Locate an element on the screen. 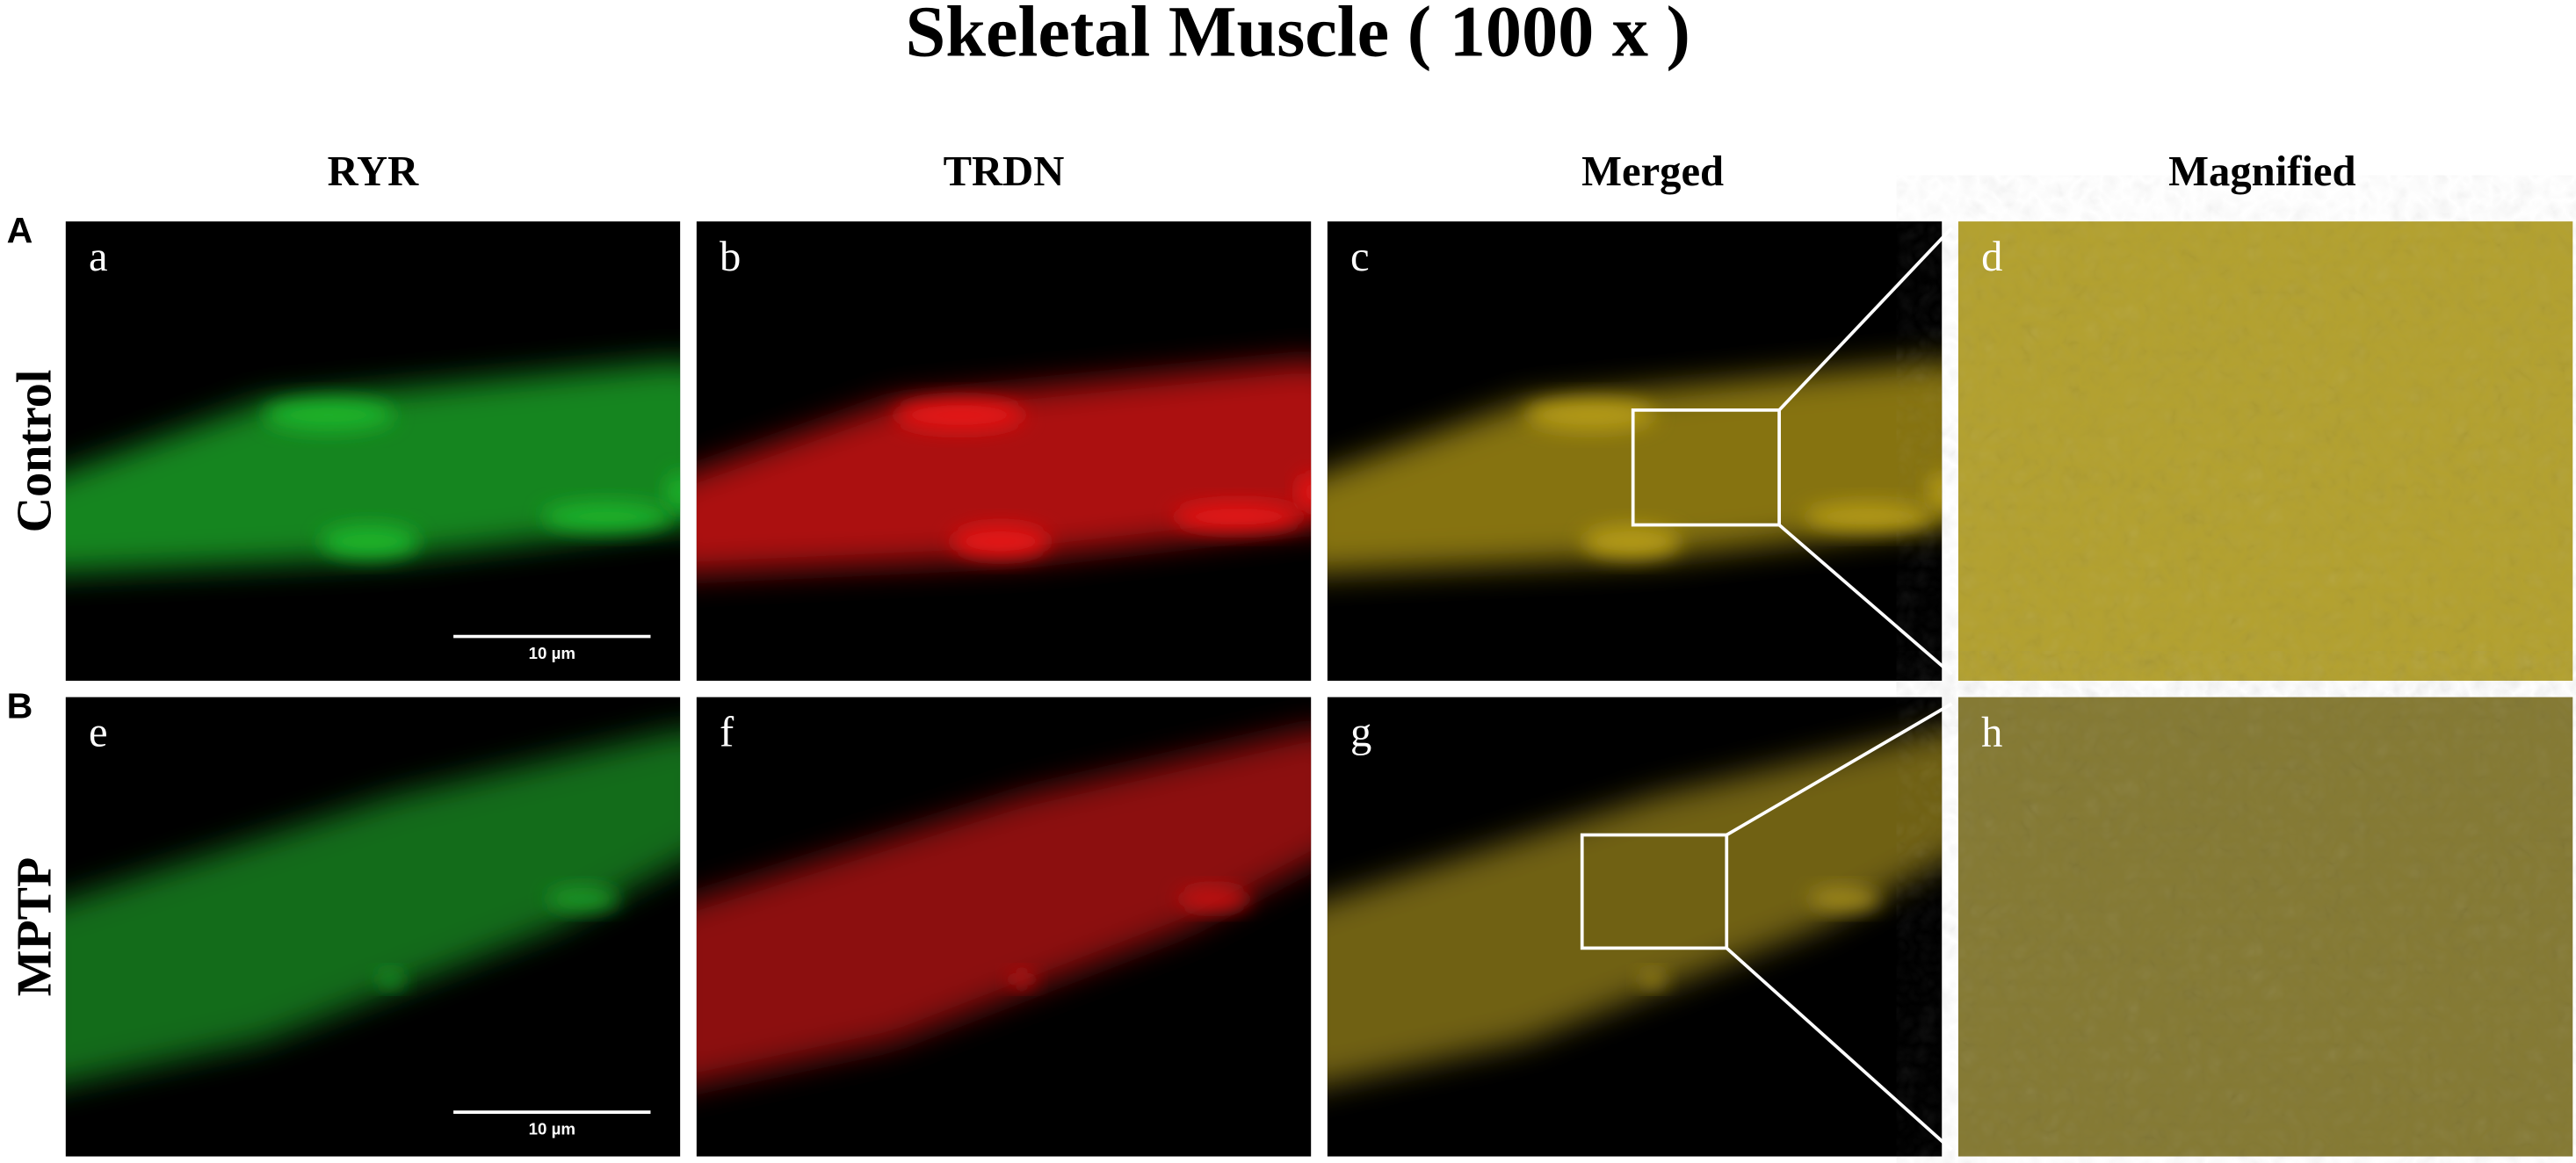 The height and width of the screenshot is (1163, 2576). image-panel: f is located at coordinates (1004, 927).